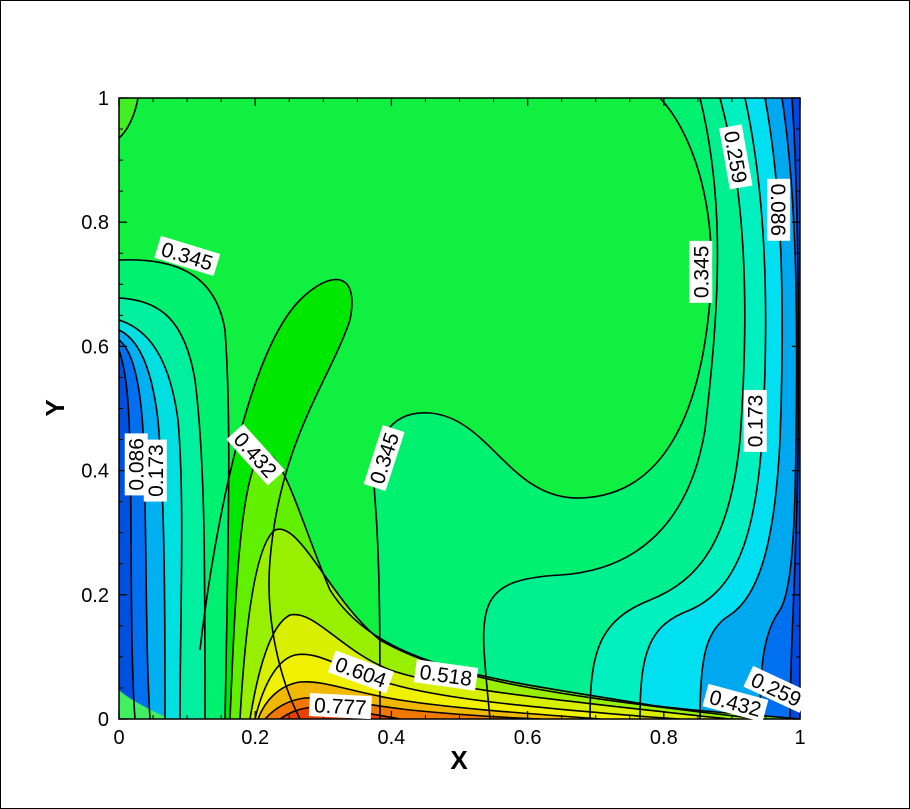 Image resolution: width=910 pixels, height=809 pixels. What do you see at coordinates (664, 738) in the screenshot?
I see `x-tick-label: 0.8` at bounding box center [664, 738].